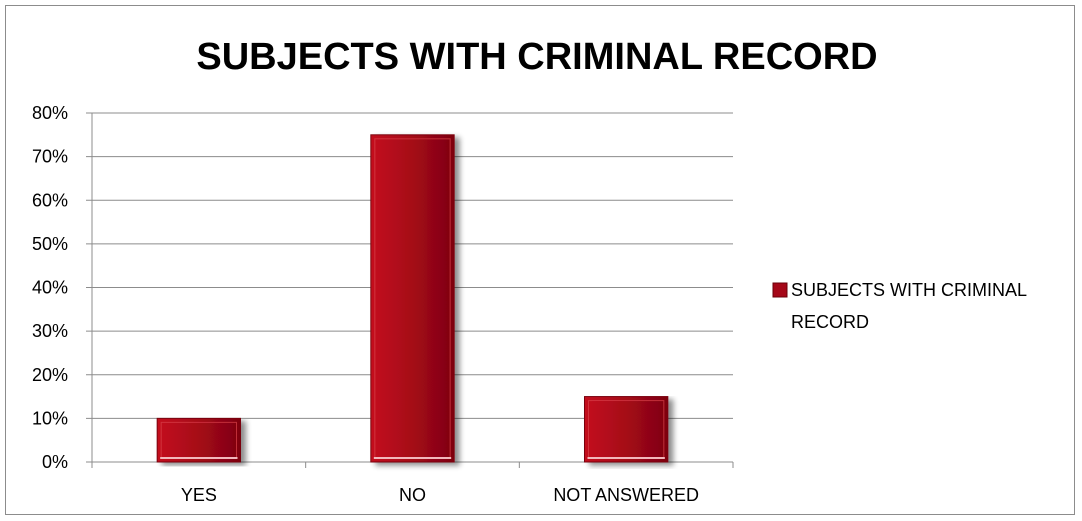 The height and width of the screenshot is (521, 1082). I want to click on y-tick-label: 30%, so click(50, 331).